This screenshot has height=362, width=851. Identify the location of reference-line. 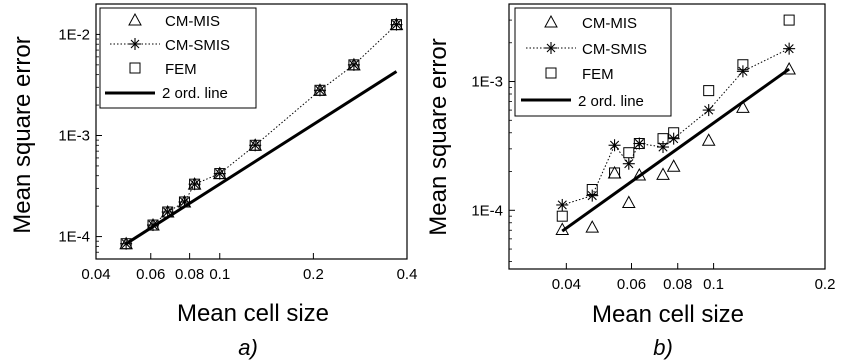
(676, 150).